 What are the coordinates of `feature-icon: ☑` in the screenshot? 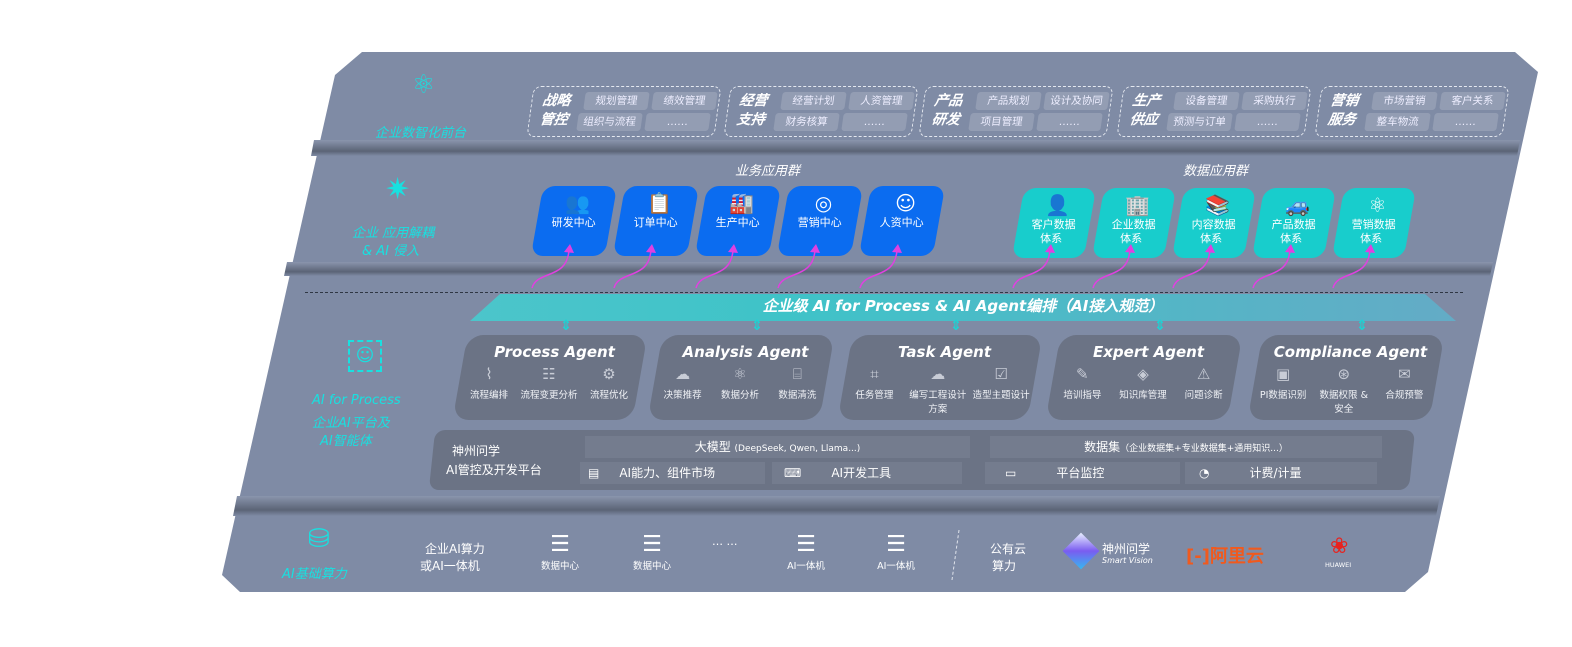 It's located at (1001, 374).